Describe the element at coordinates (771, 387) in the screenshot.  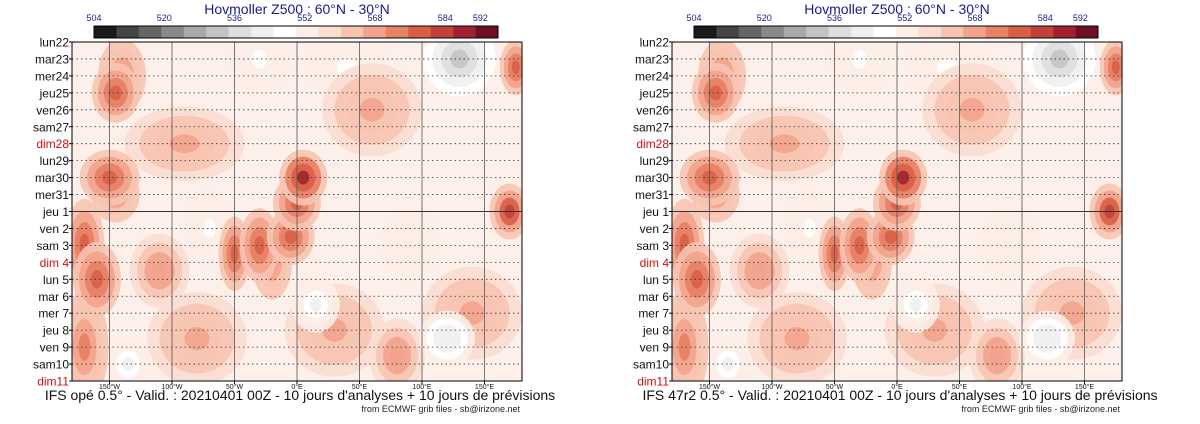
I see `x-tick-label: 100°W` at that location.